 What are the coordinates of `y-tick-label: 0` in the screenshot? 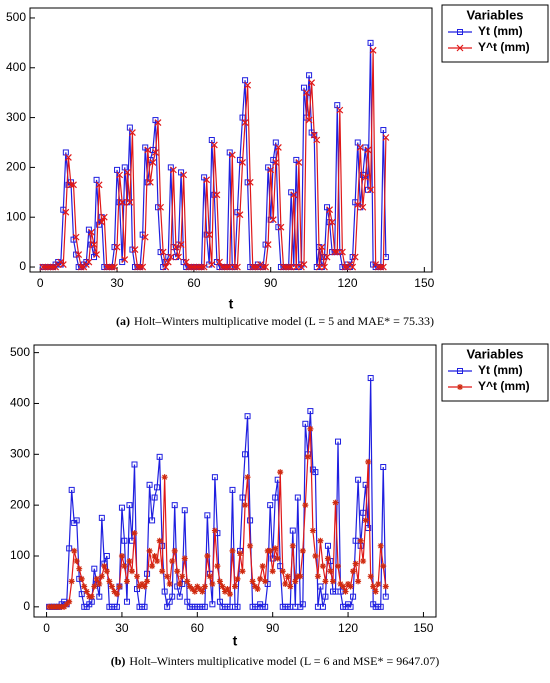 It's located at (26, 606).